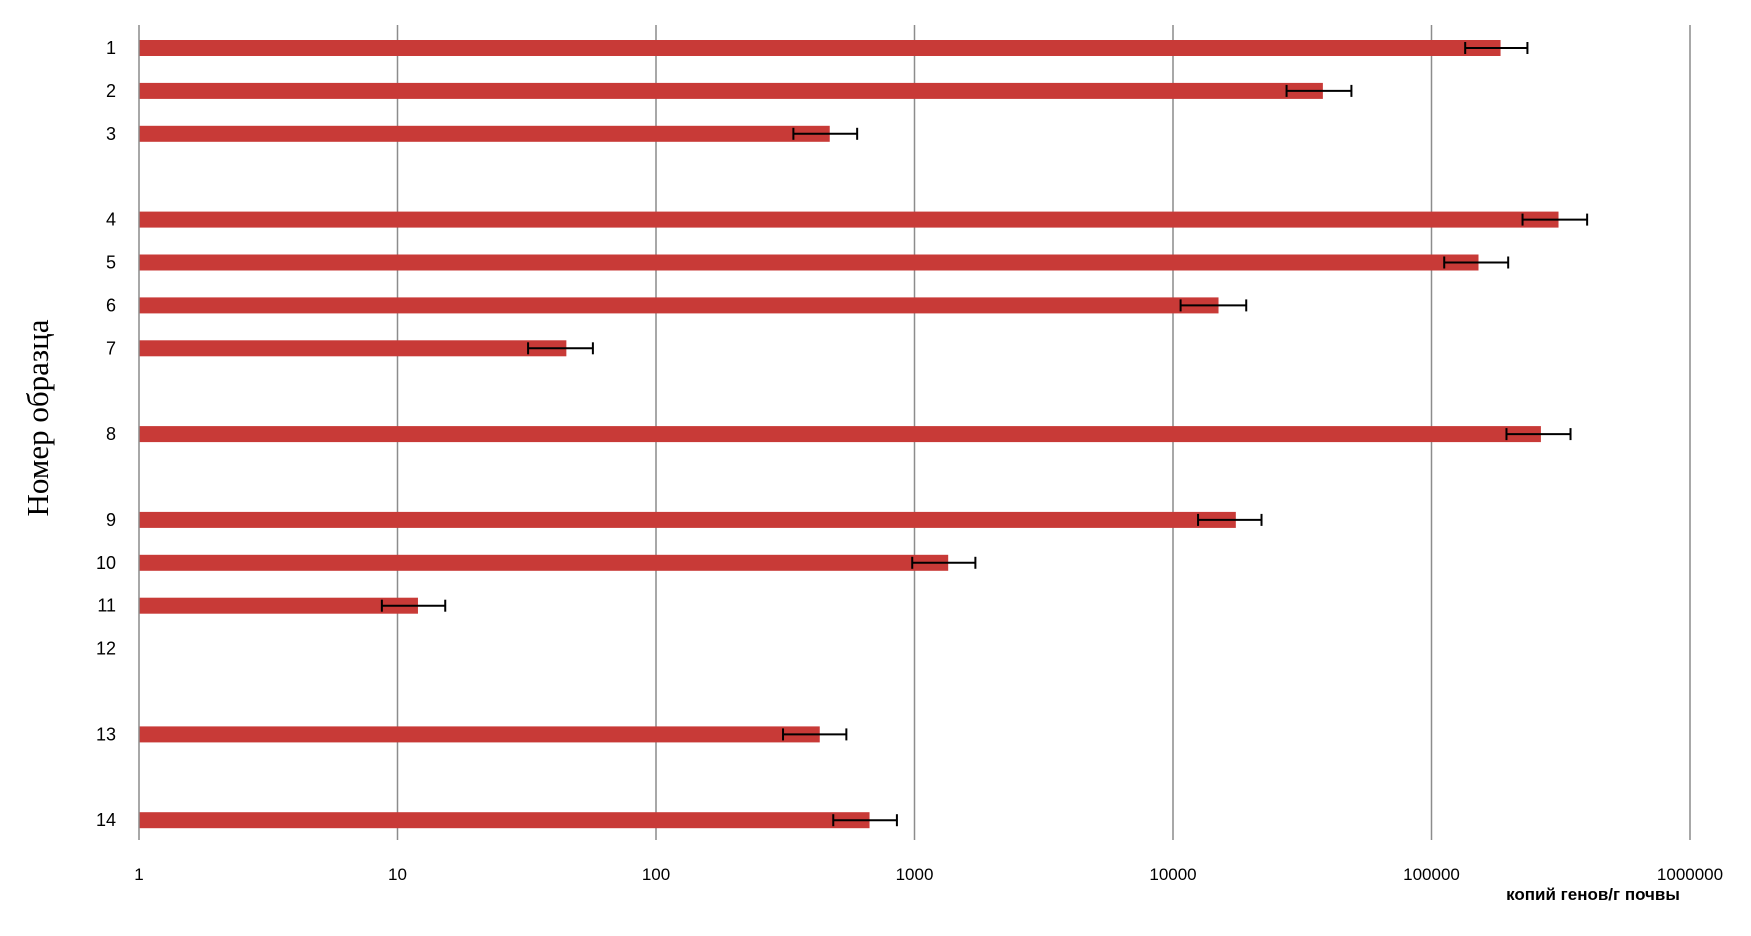 Image resolution: width=1751 pixels, height=936 pixels. Describe the element at coordinates (111, 434) in the screenshot. I see `y-tick-label: 8` at that location.